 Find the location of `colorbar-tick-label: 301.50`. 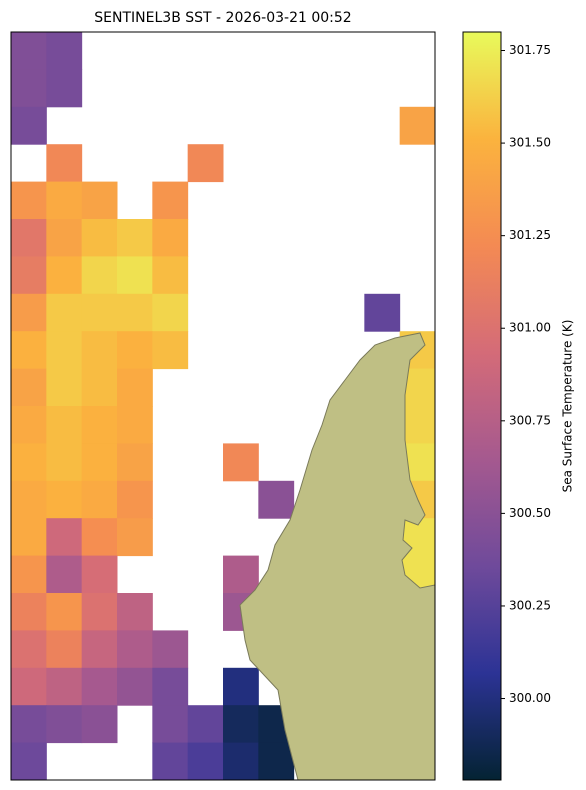

colorbar-tick-label: 301.50 is located at coordinates (530, 143).